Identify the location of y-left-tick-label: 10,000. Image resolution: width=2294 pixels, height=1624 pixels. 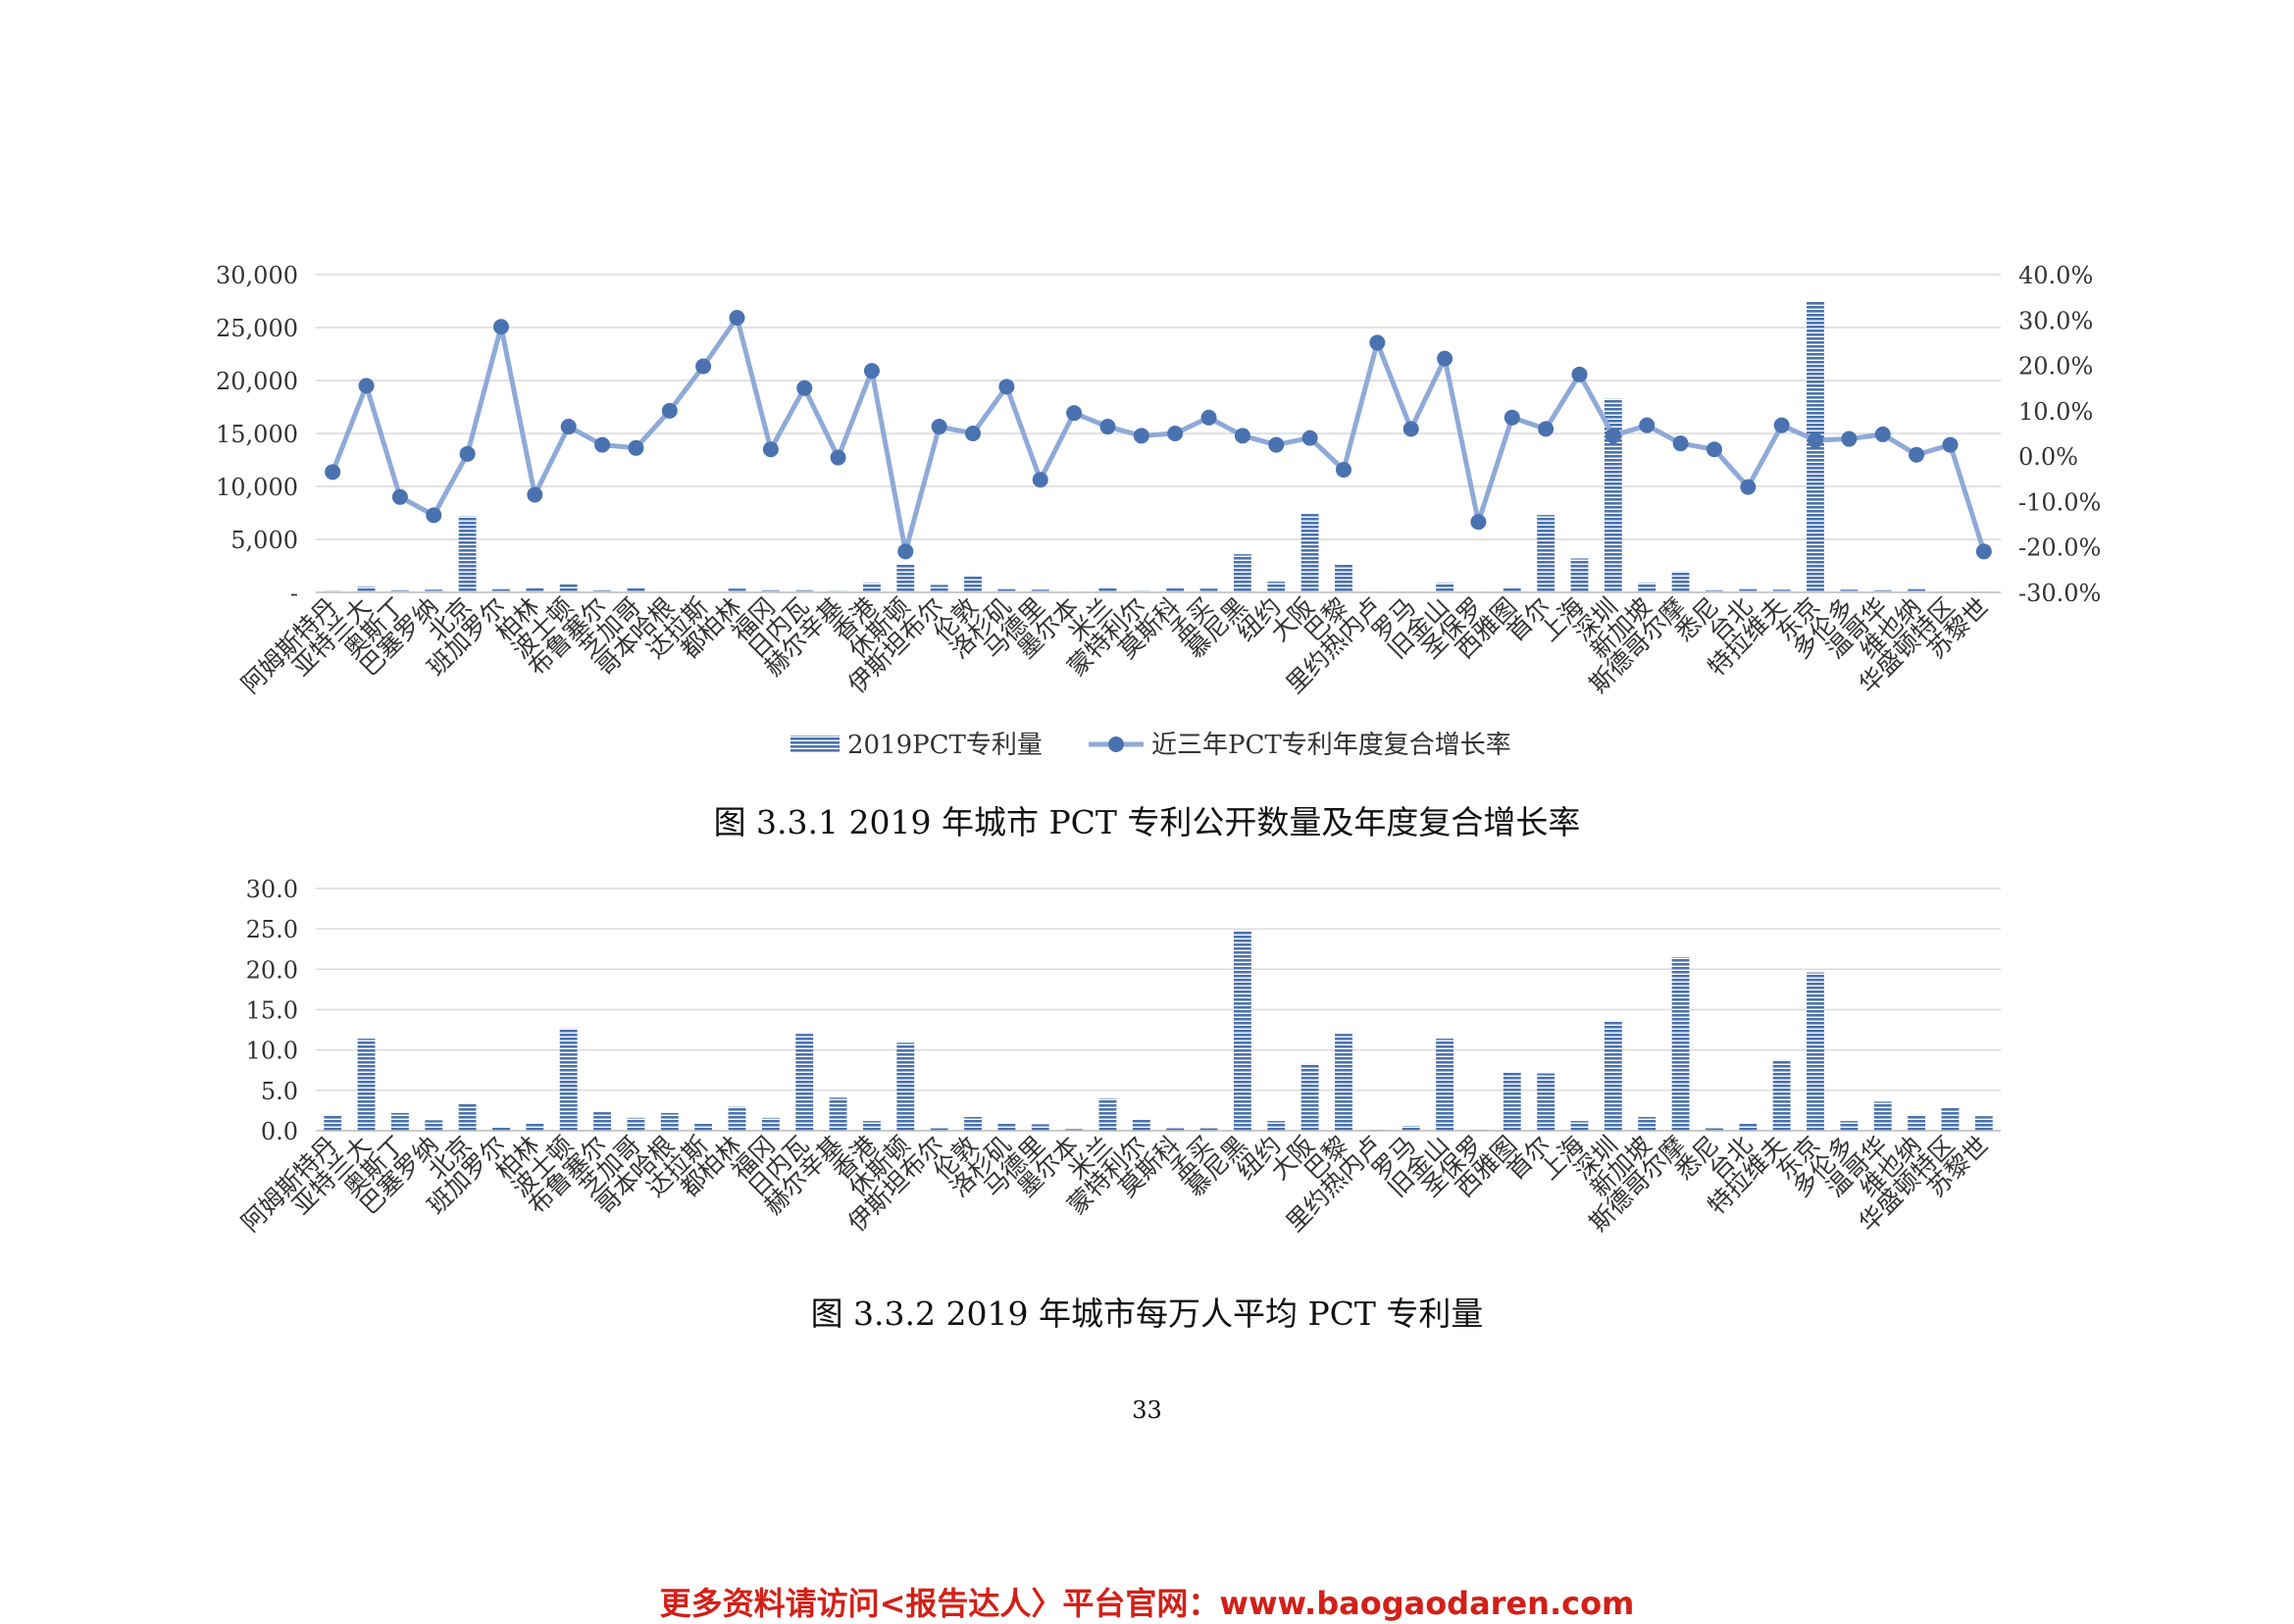
(257, 487).